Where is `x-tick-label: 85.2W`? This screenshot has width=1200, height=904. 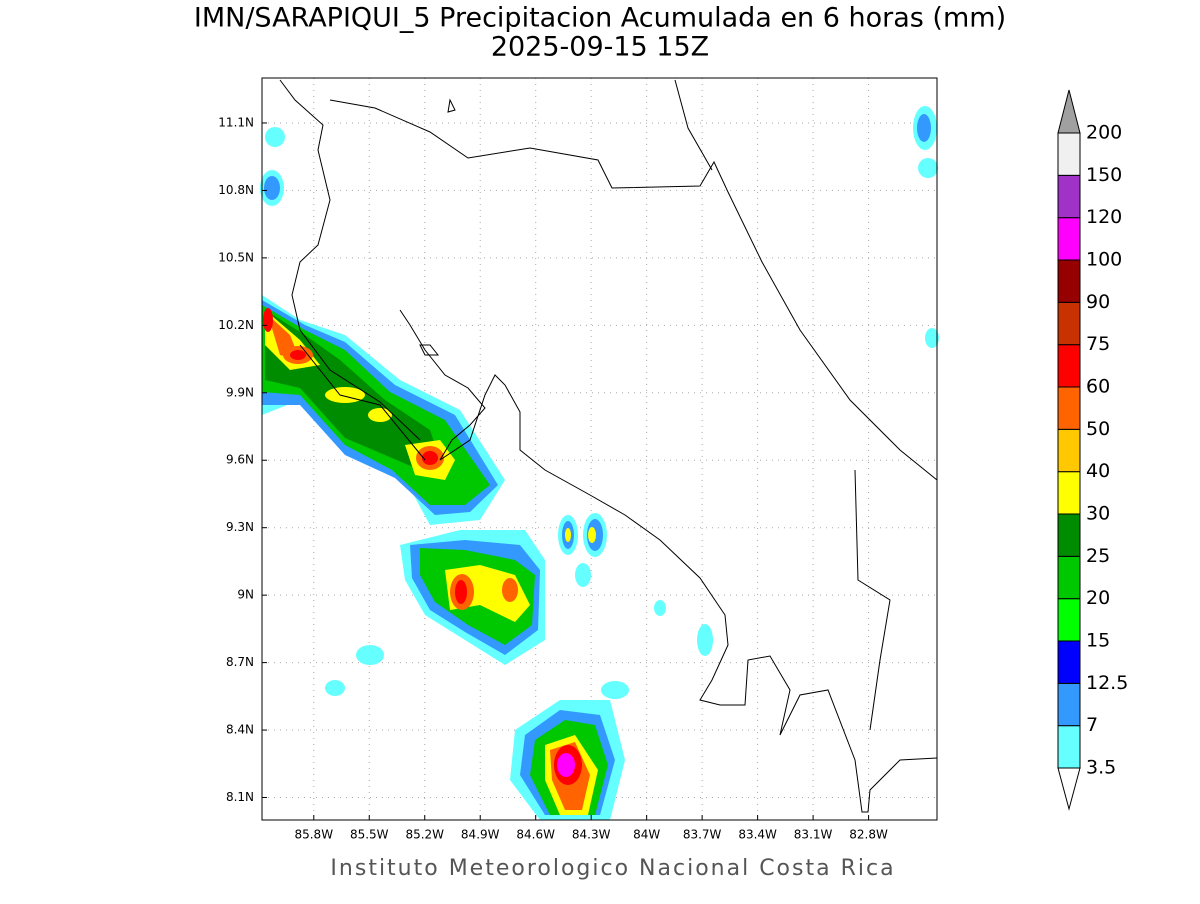 x-tick-label: 85.2W is located at coordinates (424, 835).